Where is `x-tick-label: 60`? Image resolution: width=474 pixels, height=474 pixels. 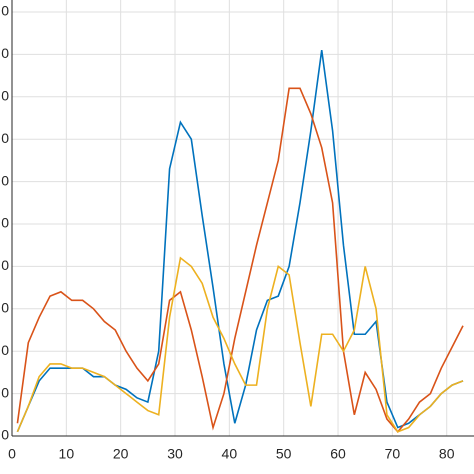
x-tick-label: 60 is located at coordinates (338, 454).